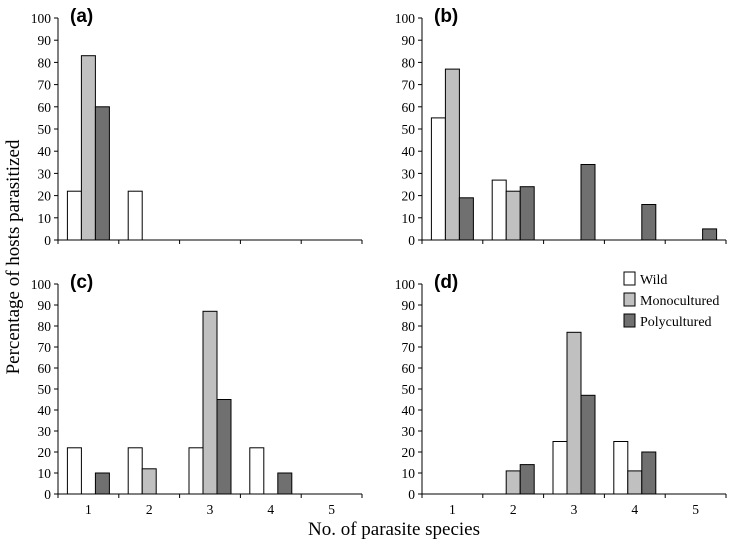 This screenshot has height=542, width=755. What do you see at coordinates (411, 494) in the screenshot?
I see `panel-d-y-tick-label-0: 0` at bounding box center [411, 494].